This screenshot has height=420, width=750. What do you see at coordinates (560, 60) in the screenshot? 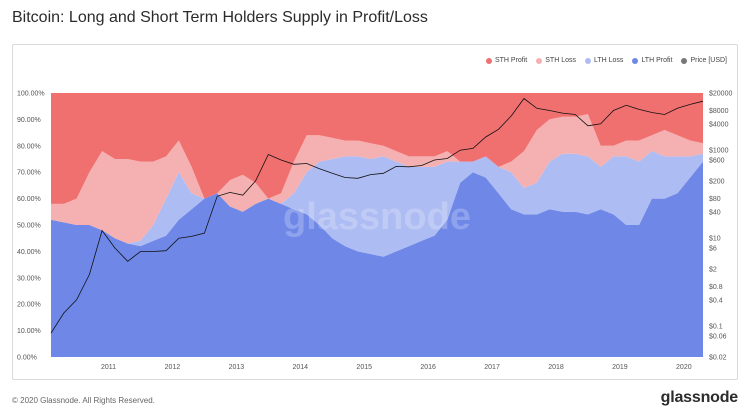
I see `legend-label: STH Loss` at bounding box center [560, 60].